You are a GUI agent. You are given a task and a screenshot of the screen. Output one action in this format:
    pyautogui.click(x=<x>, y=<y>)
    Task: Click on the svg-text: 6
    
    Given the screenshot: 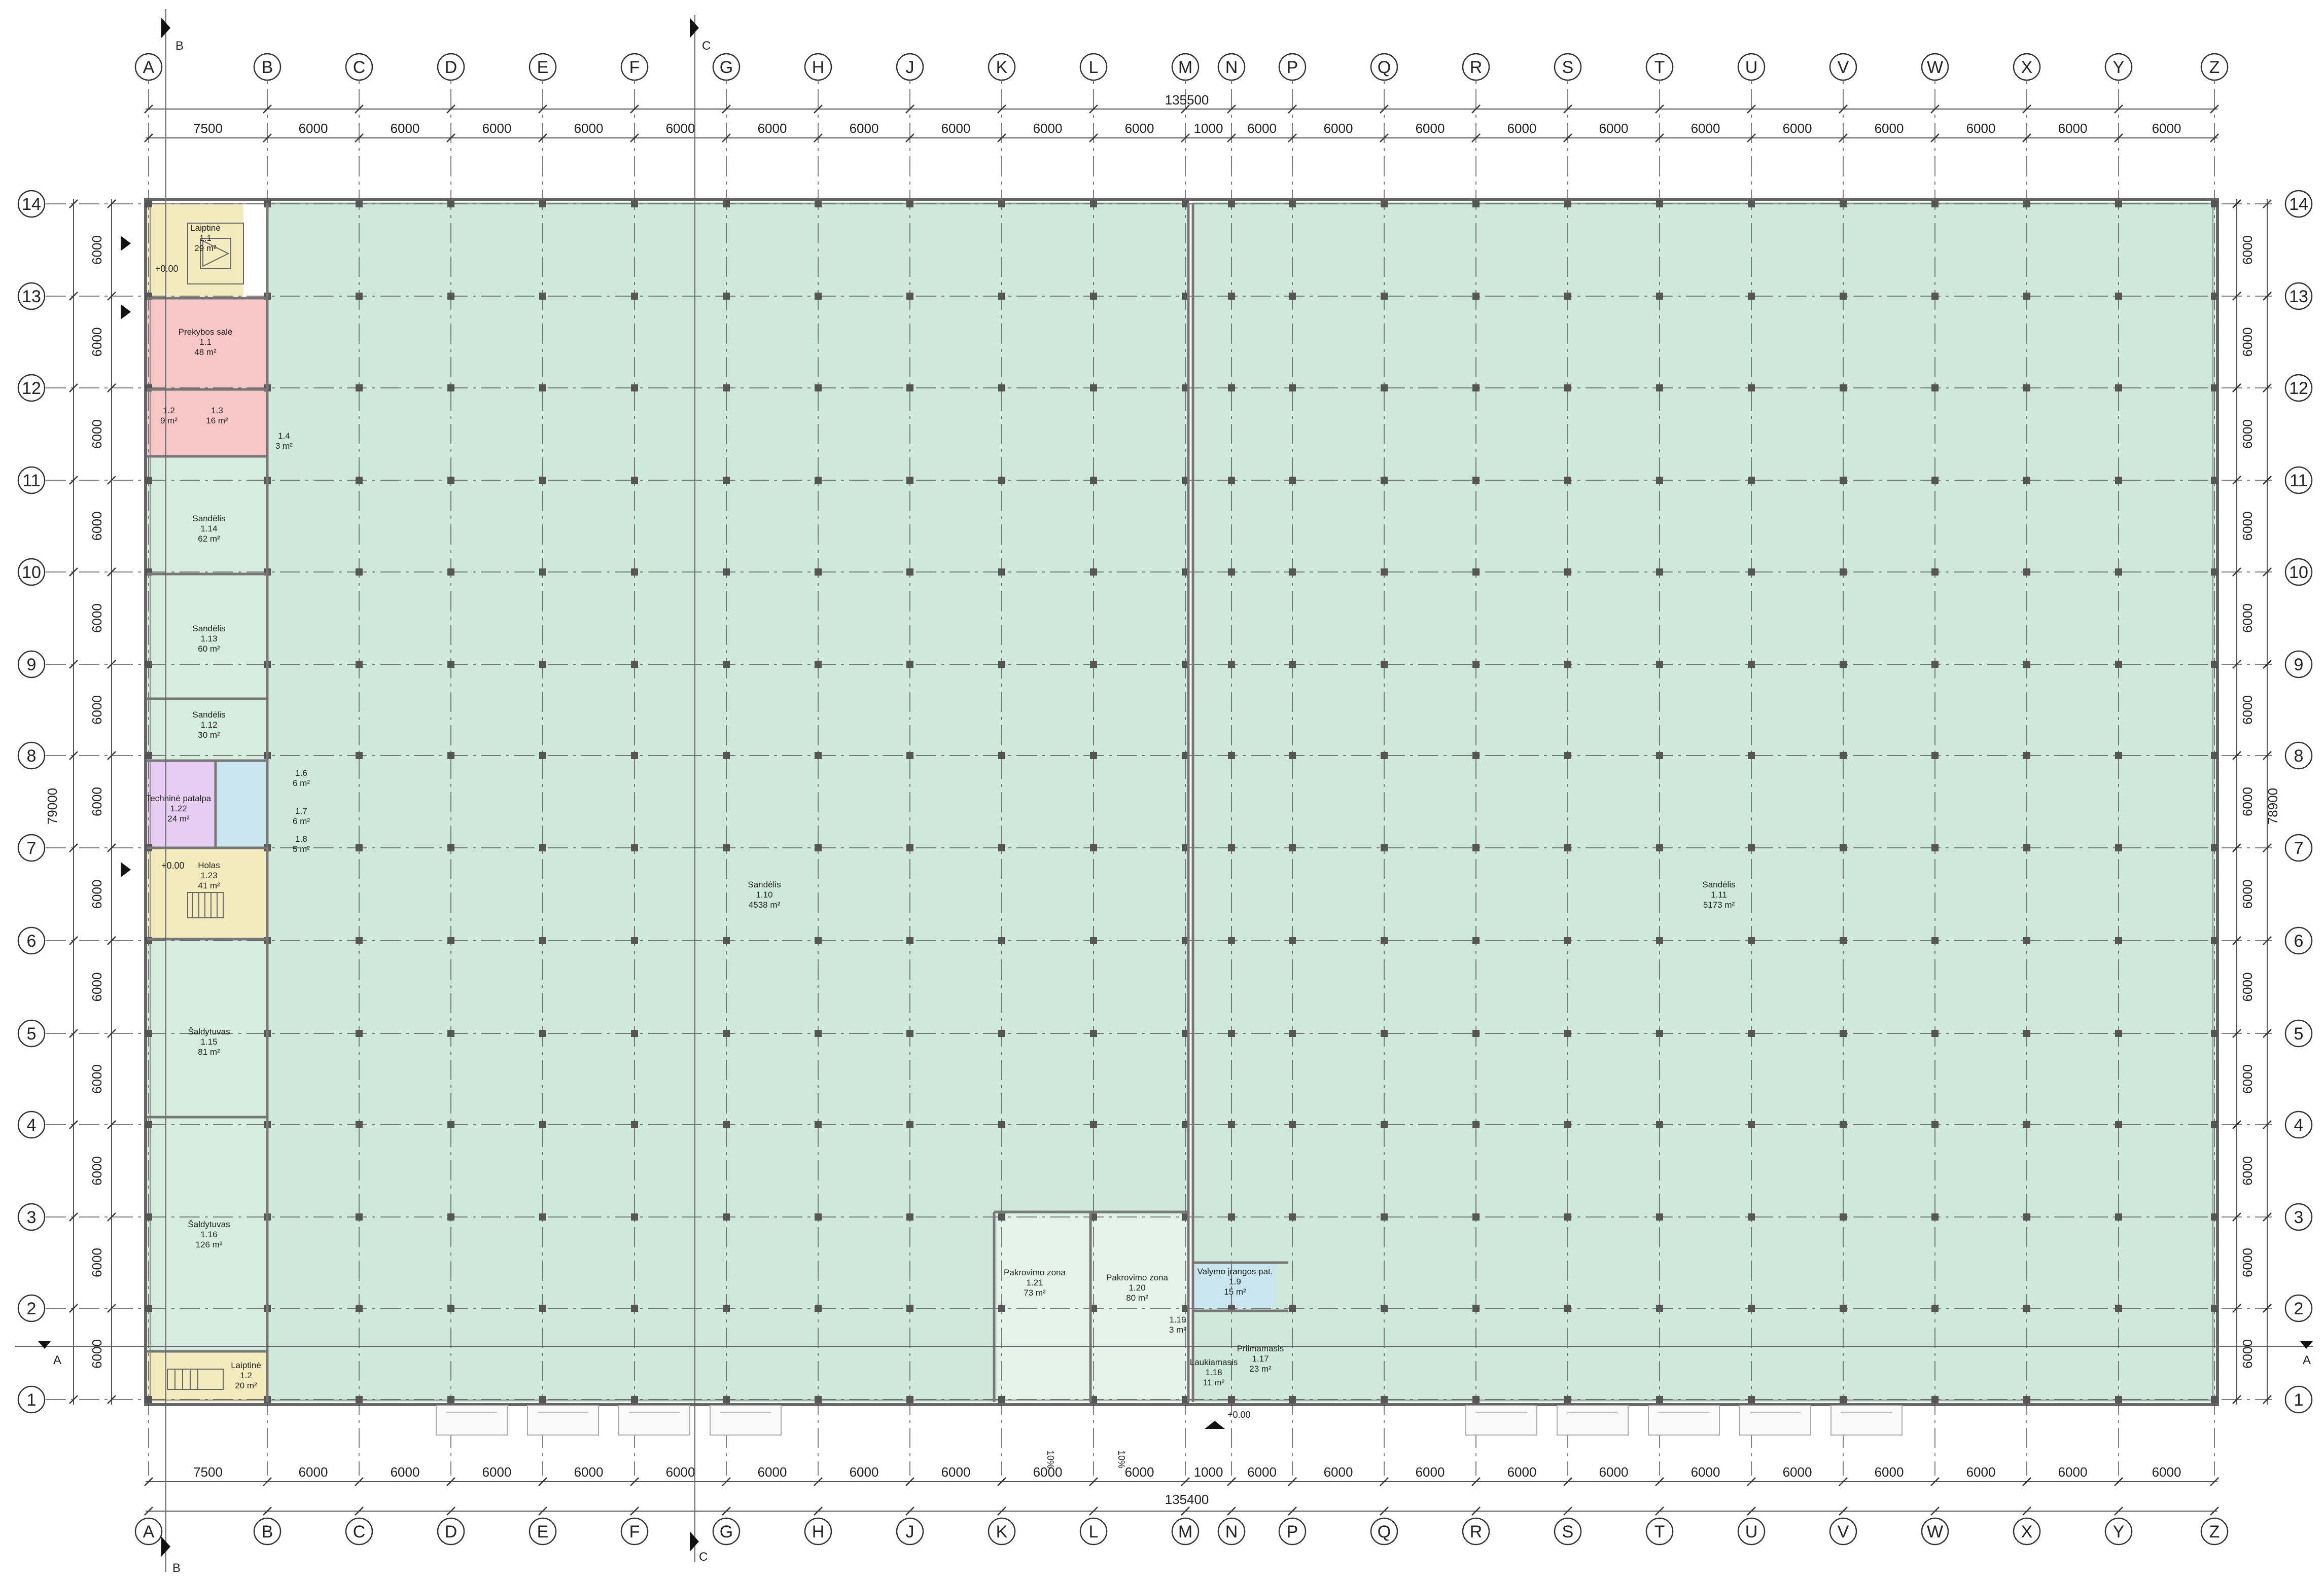 What is the action you would take?
    pyautogui.click(x=2299, y=941)
    